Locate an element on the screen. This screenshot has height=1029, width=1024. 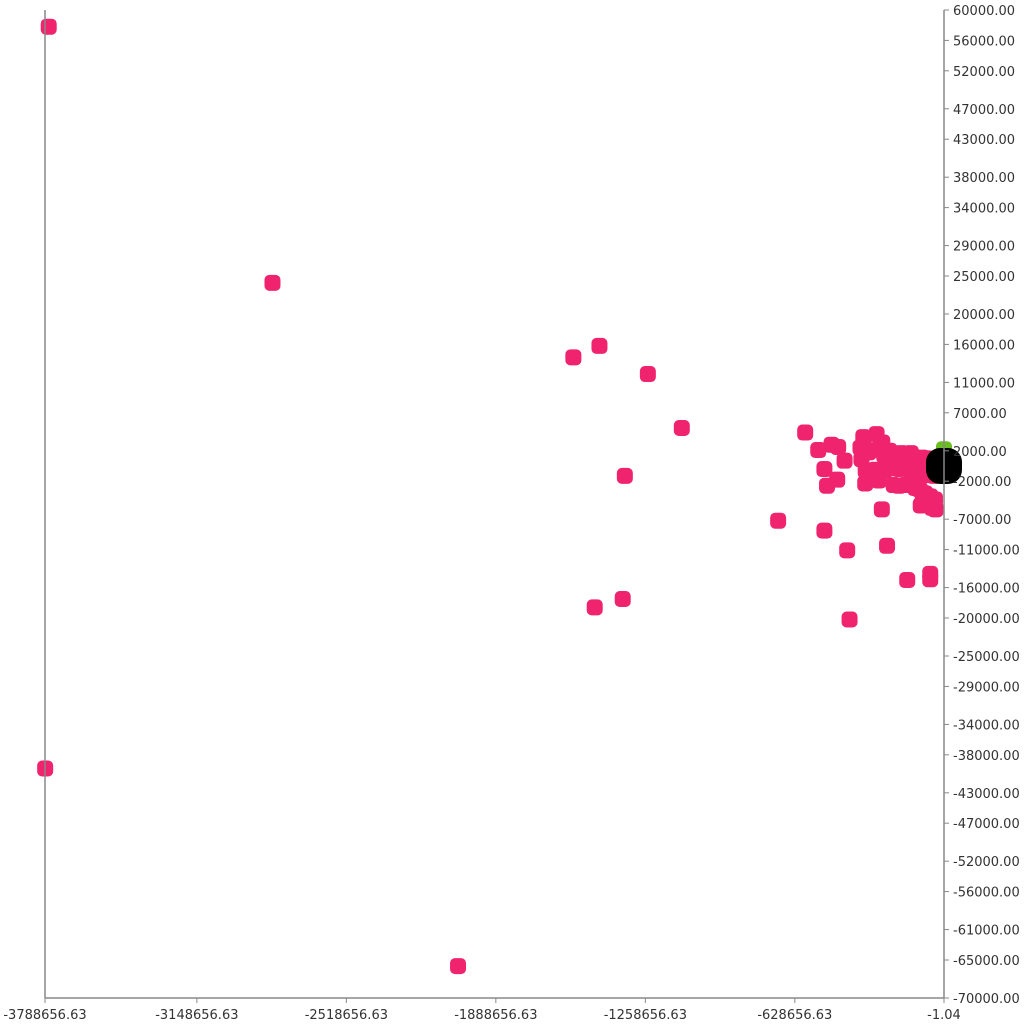
x-tick-label-6: -1.04 is located at coordinates (944, 1015).